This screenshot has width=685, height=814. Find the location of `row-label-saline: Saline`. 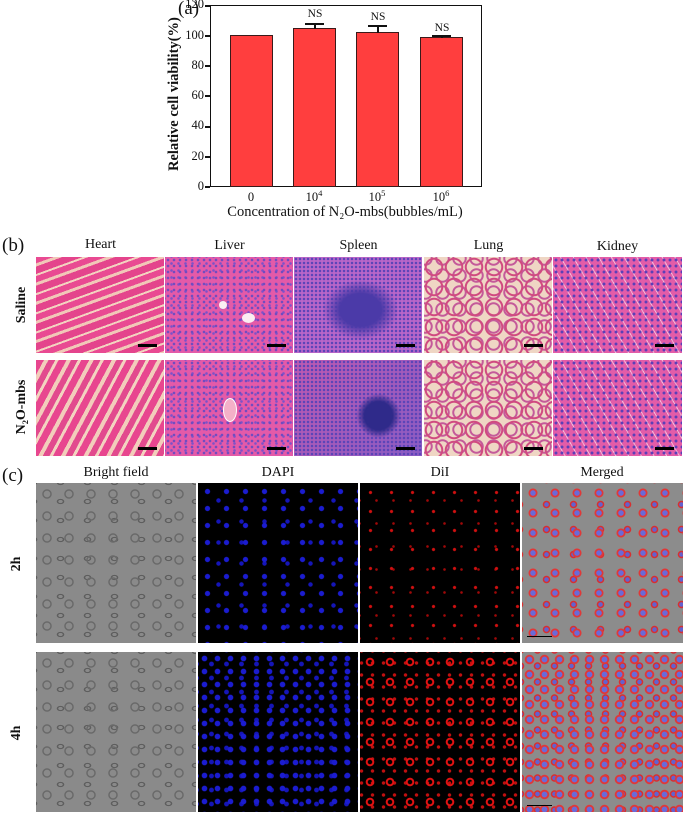

row-label-saline: Saline is located at coordinates (21, 305).